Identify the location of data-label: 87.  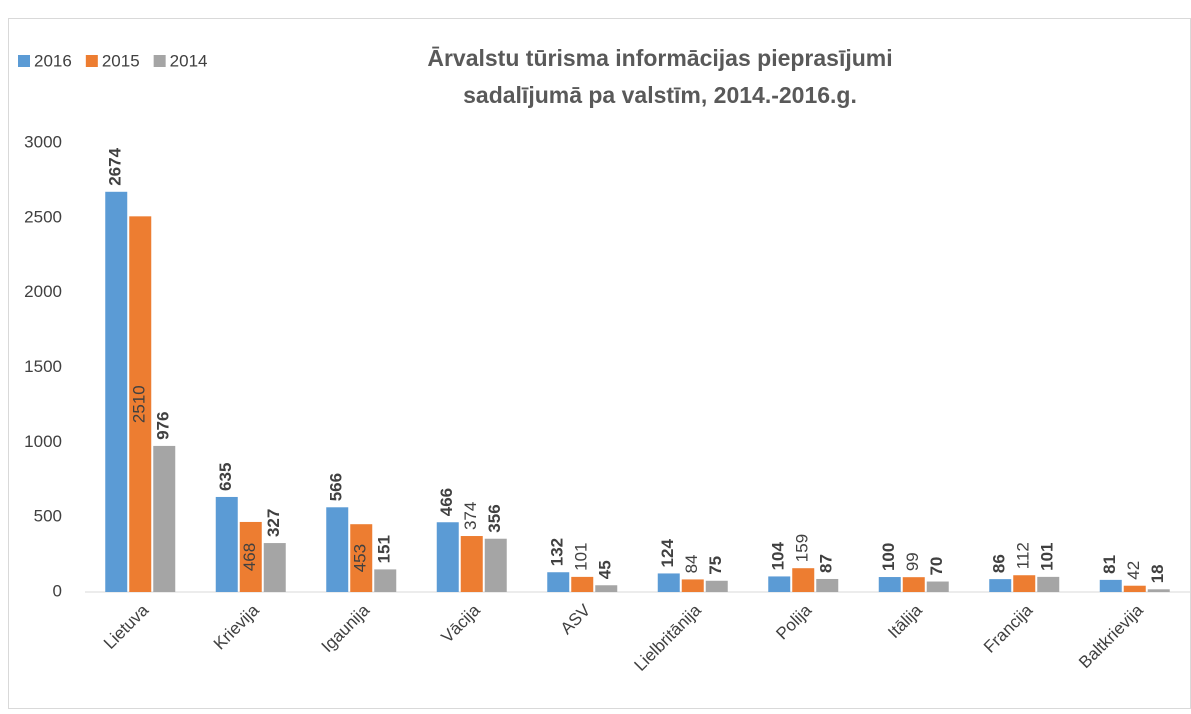
(826, 563).